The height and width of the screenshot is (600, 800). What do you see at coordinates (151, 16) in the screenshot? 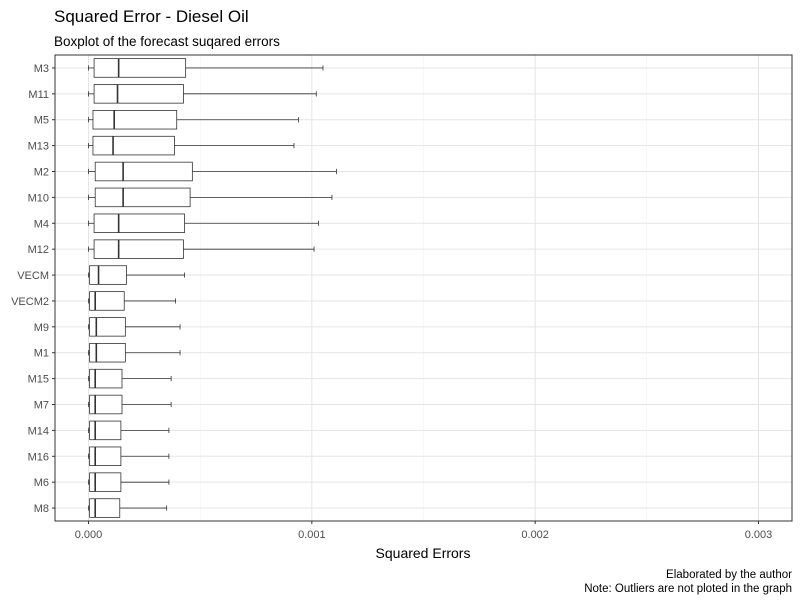
I see `chart-title: Squared Error - Diesel Oil` at bounding box center [151, 16].